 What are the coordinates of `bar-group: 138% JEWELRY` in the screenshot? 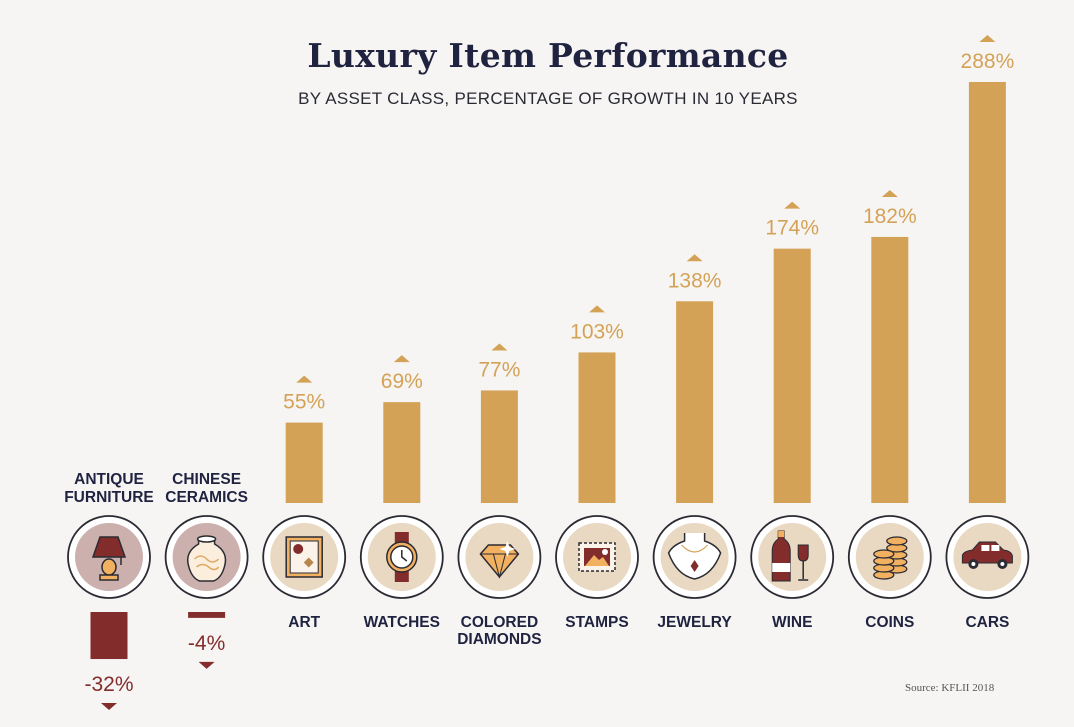 It's located at (694, 442).